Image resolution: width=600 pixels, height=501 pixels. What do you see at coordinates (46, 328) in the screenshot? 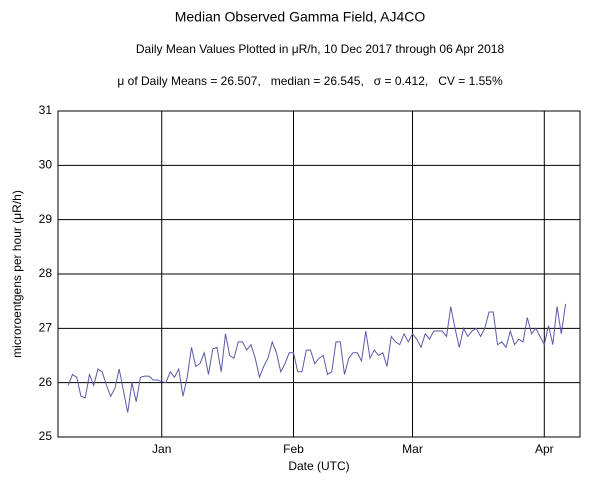
I see `y-tick-label: 27` at bounding box center [46, 328].